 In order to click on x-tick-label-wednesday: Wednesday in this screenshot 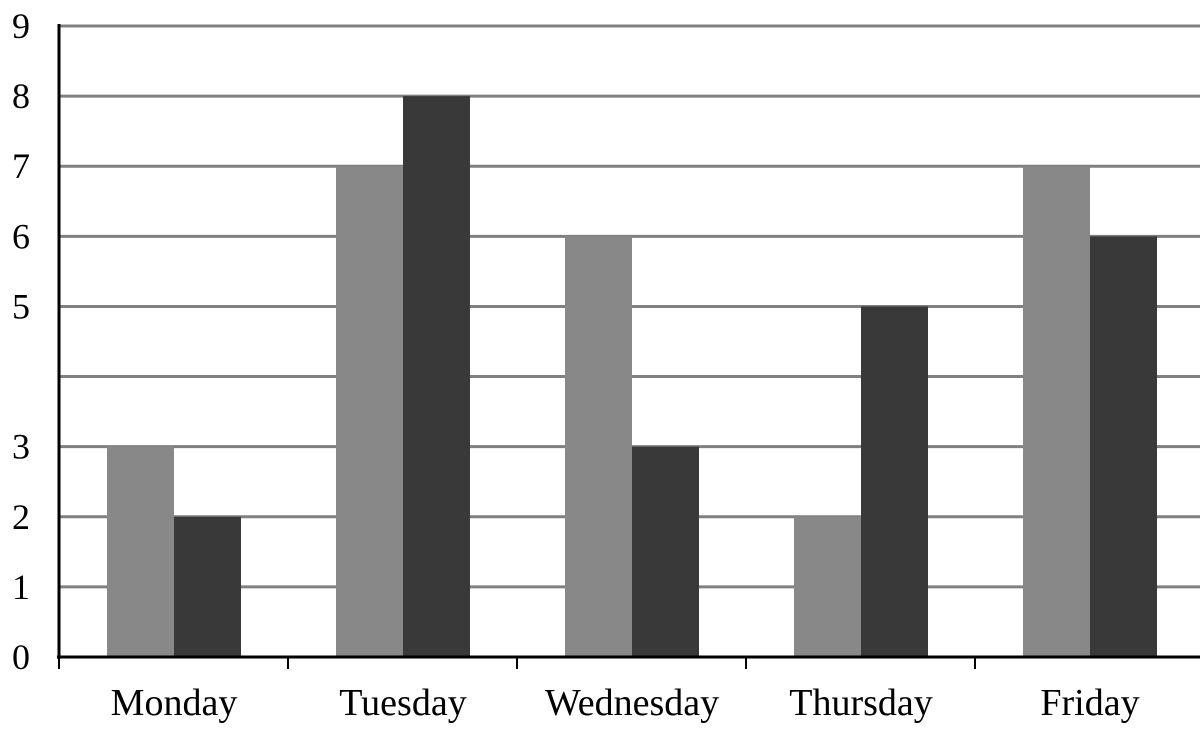, I will do `click(632, 703)`.